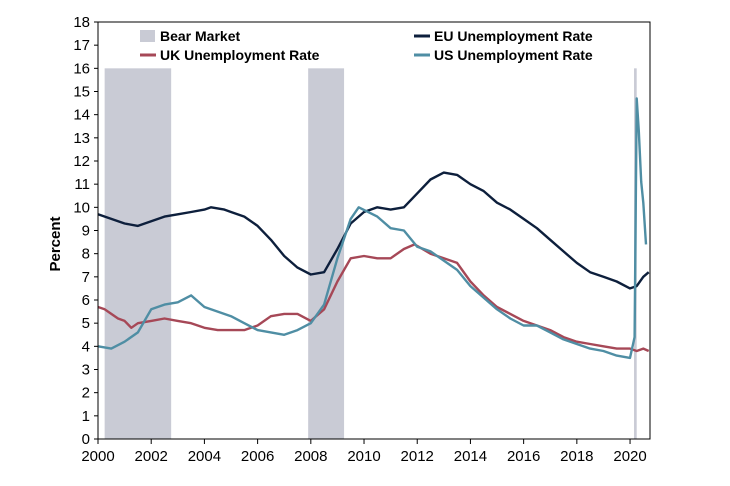 The width and height of the screenshot is (730, 486). I want to click on x-tick-label: 2016, so click(523, 456).